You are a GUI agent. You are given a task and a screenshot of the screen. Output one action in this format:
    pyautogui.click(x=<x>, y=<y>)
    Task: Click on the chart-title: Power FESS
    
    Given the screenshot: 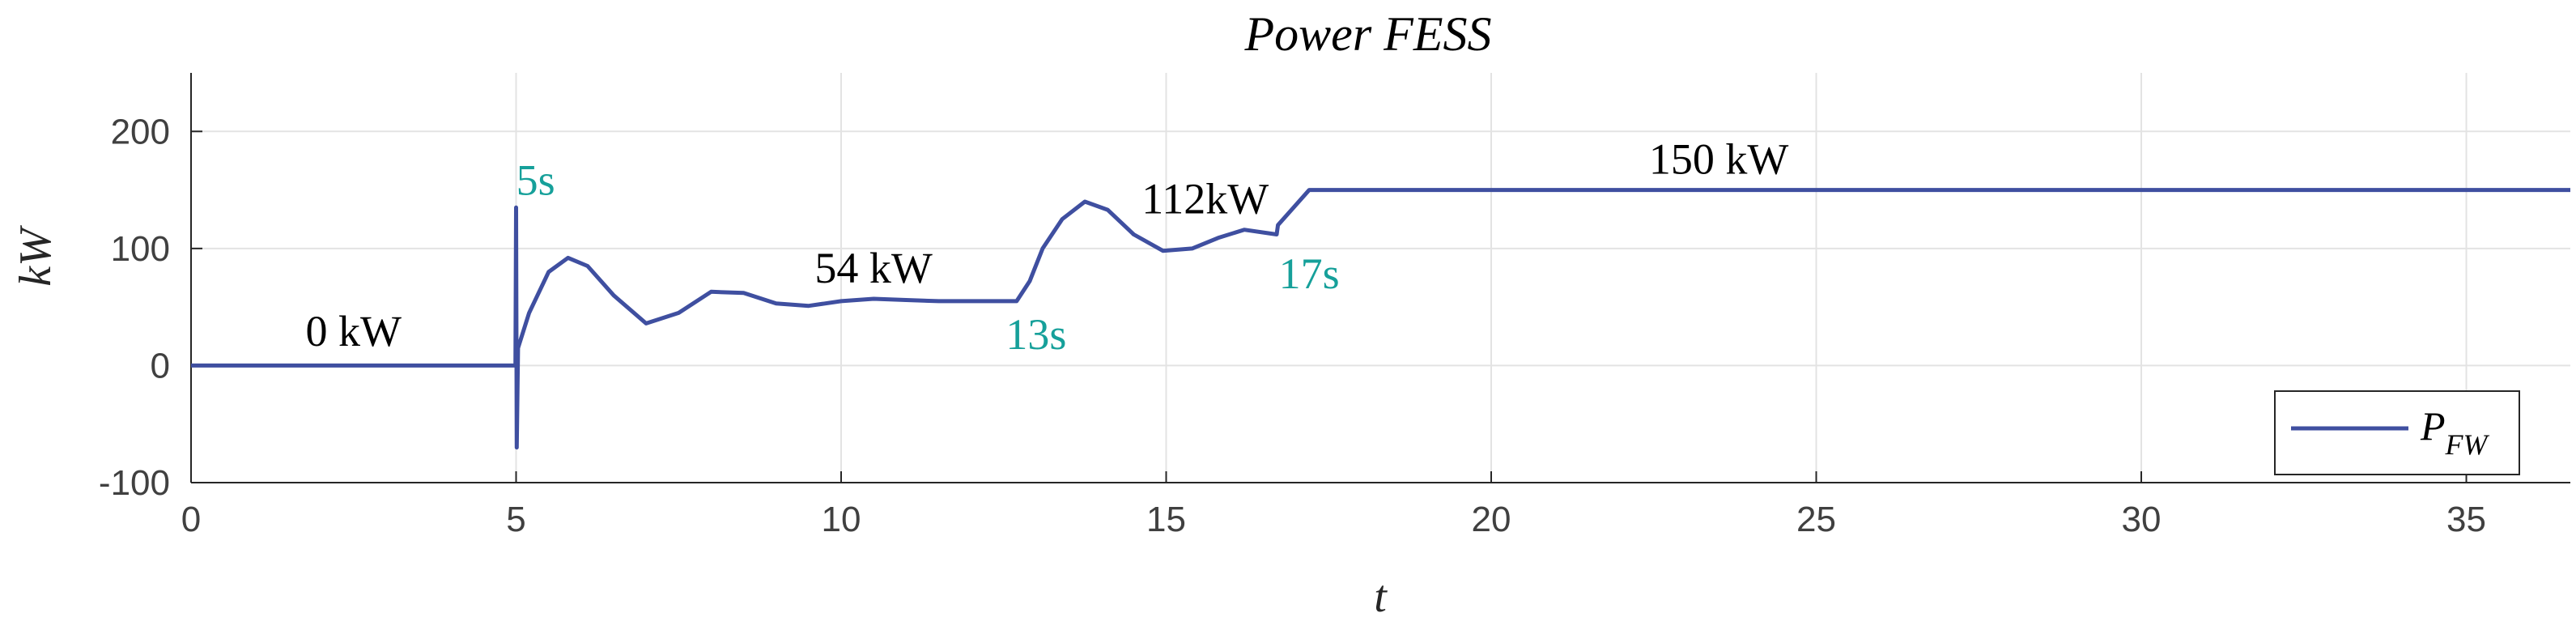 What is the action you would take?
    pyautogui.click(x=1368, y=34)
    